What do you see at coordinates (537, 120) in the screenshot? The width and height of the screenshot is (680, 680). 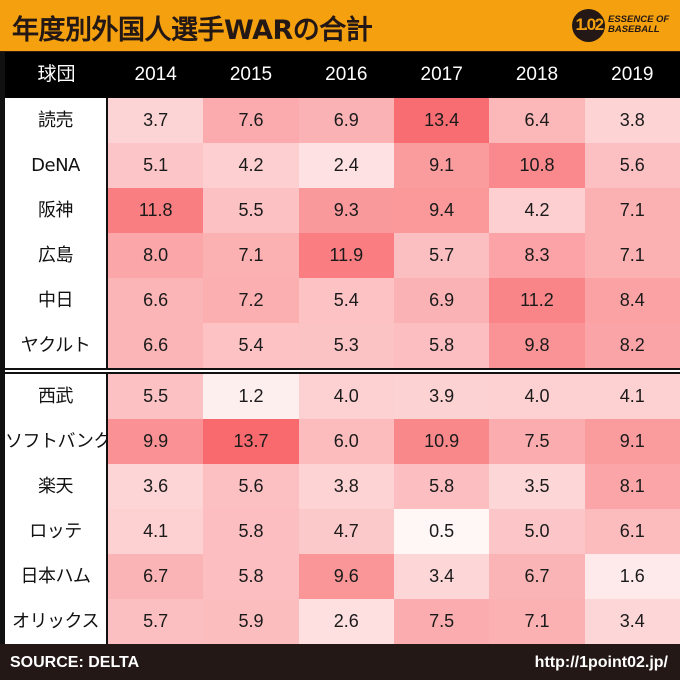 I see `heatmap-cell: 6.4` at bounding box center [537, 120].